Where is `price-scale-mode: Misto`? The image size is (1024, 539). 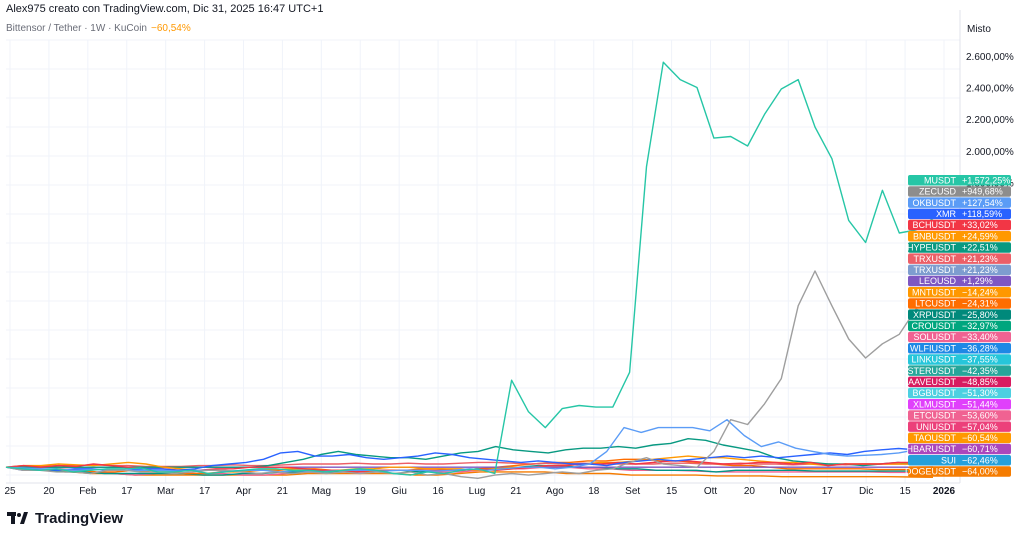
price-scale-mode: Misto is located at coordinates (979, 29).